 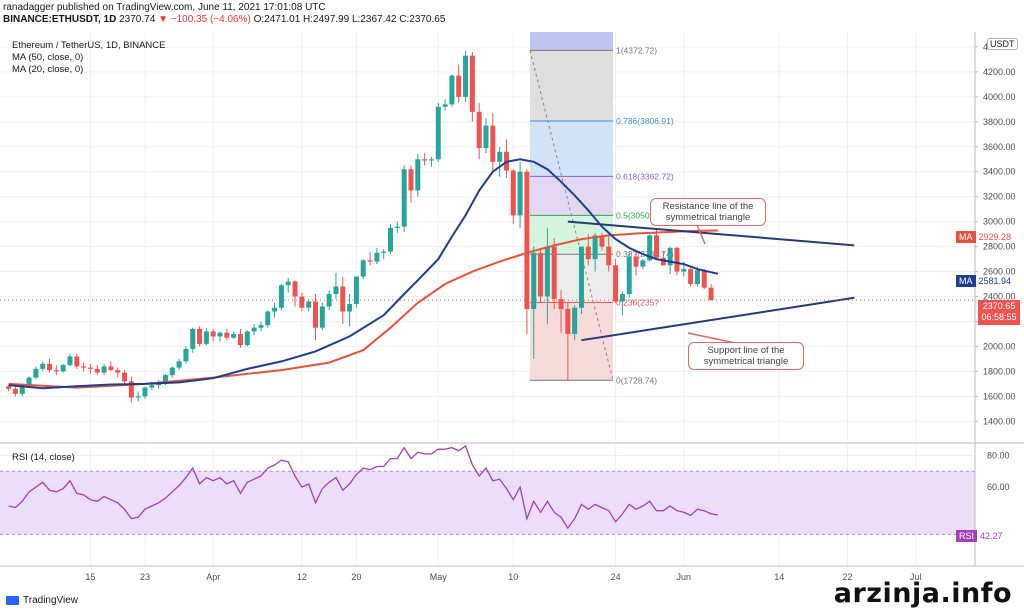 What do you see at coordinates (302, 577) in the screenshot?
I see `x-tick-label: 12` at bounding box center [302, 577].